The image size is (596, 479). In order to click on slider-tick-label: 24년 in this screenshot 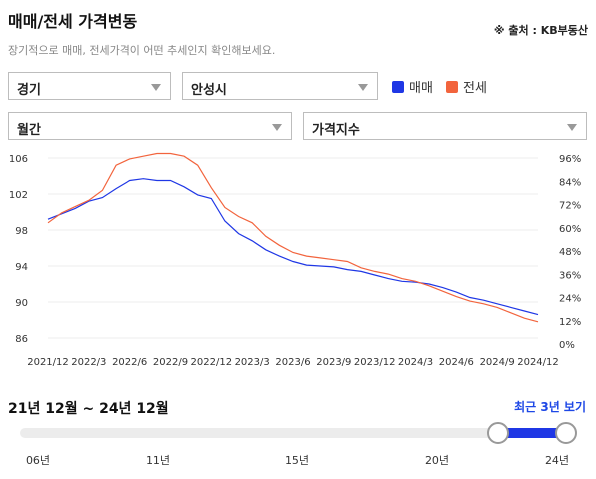, I will do `click(557, 460)`.